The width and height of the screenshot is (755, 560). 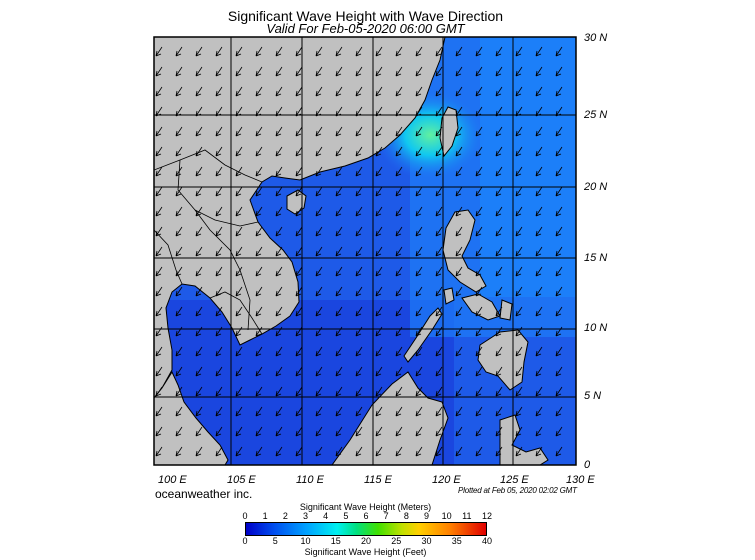 I want to click on plotted-timestamp: Plotted at Feb 05, 2020 02:02 GMT, so click(x=517, y=490).